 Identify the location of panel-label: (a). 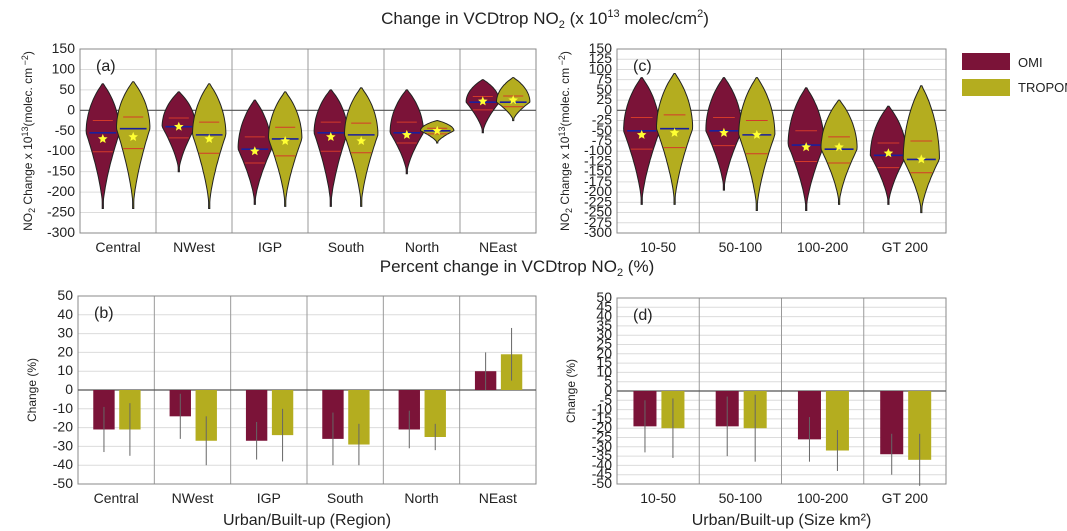
(106, 66).